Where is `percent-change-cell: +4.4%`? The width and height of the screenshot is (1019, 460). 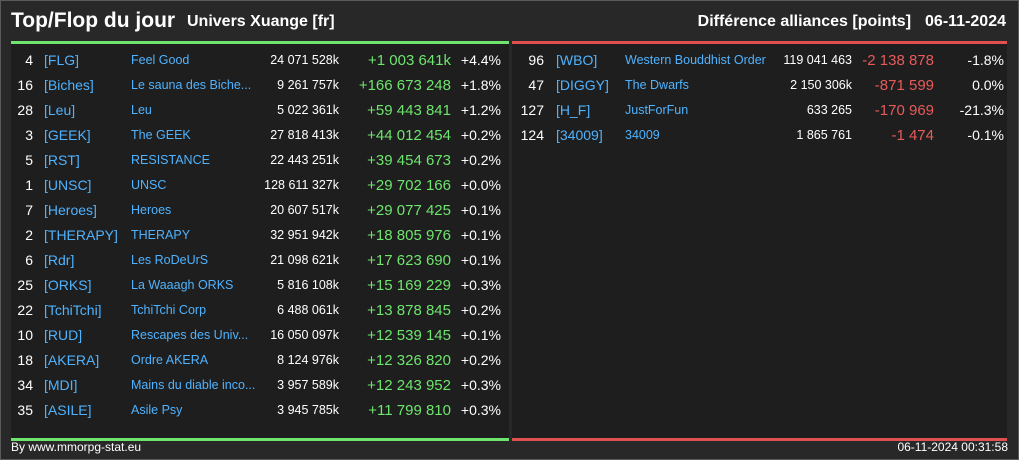 percent-change-cell: +4.4% is located at coordinates (480, 60).